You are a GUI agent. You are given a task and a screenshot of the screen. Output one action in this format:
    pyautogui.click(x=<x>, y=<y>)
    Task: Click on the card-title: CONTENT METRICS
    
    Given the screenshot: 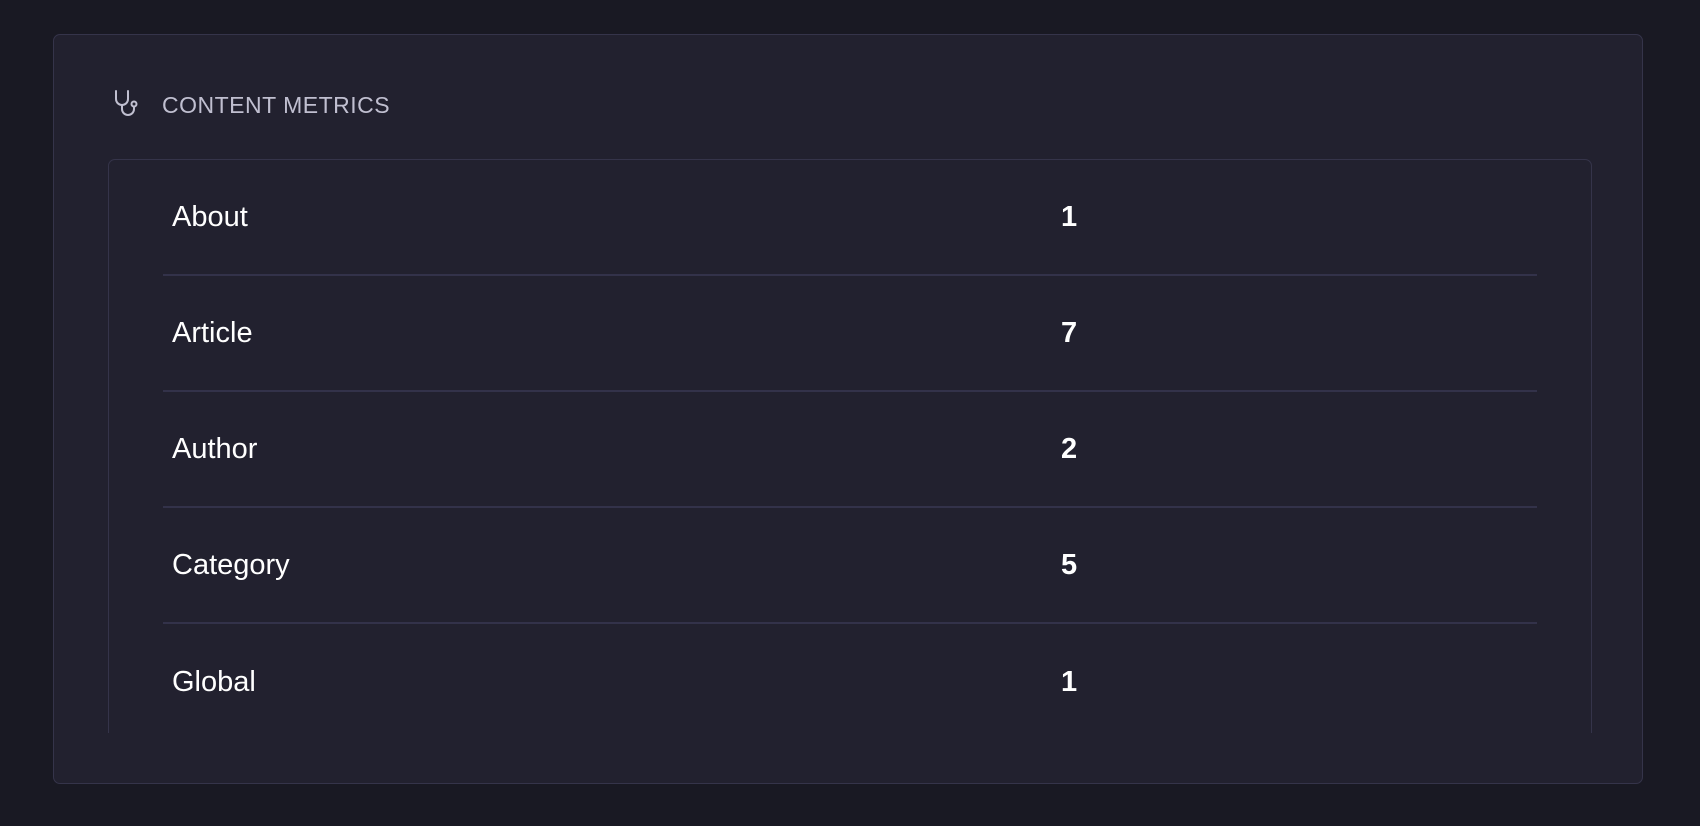 What is the action you would take?
    pyautogui.click(x=276, y=104)
    